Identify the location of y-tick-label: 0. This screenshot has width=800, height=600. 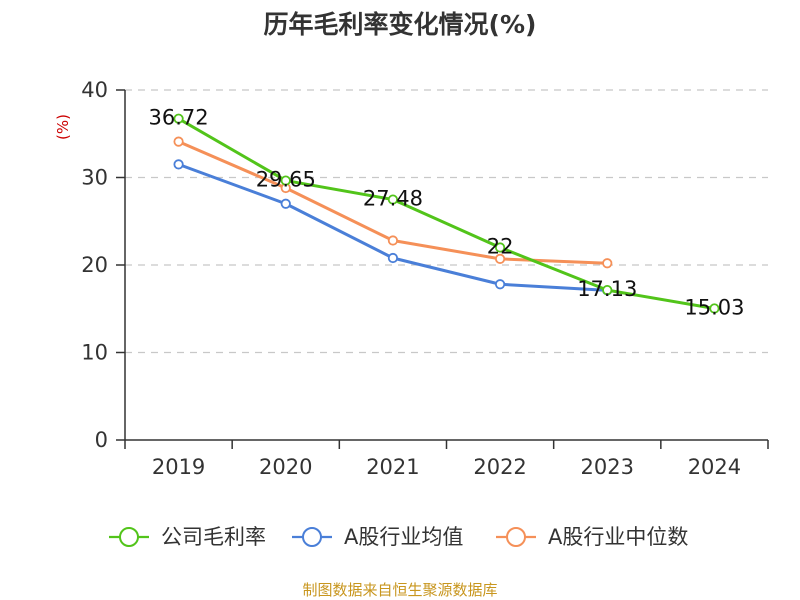
(101, 440).